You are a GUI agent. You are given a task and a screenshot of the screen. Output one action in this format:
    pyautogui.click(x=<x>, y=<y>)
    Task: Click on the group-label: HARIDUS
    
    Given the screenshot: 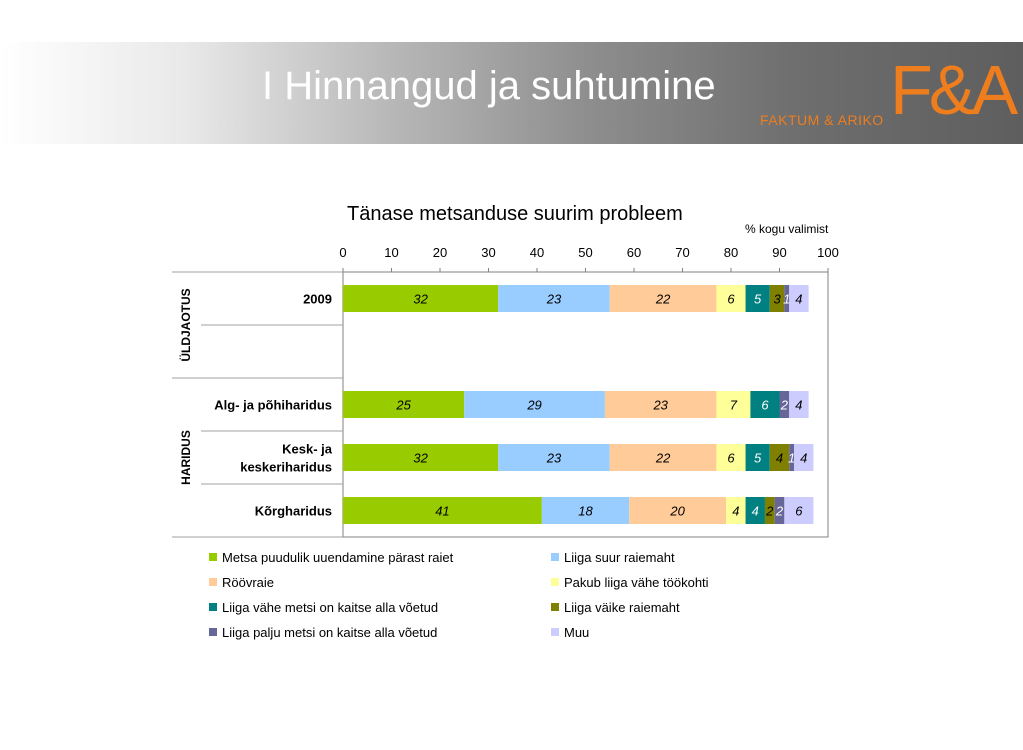 What is the action you would take?
    pyautogui.click(x=186, y=457)
    